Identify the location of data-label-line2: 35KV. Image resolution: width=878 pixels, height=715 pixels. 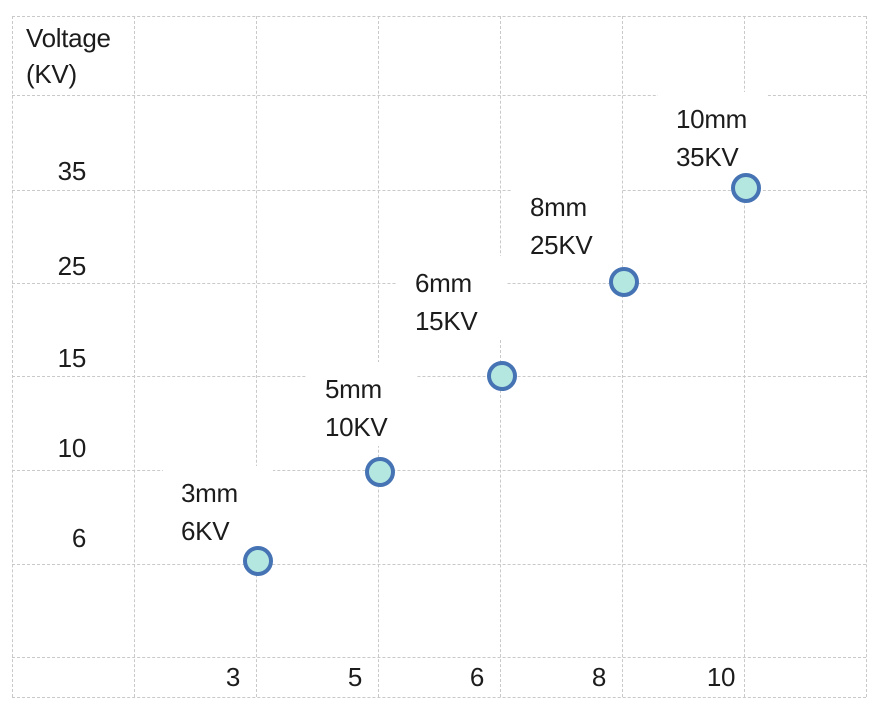
(707, 157).